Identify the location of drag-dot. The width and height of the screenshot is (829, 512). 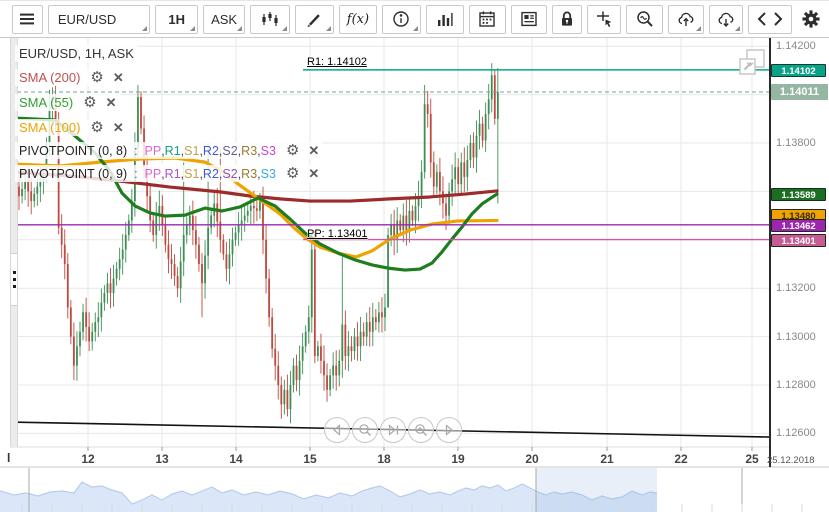
(14, 272).